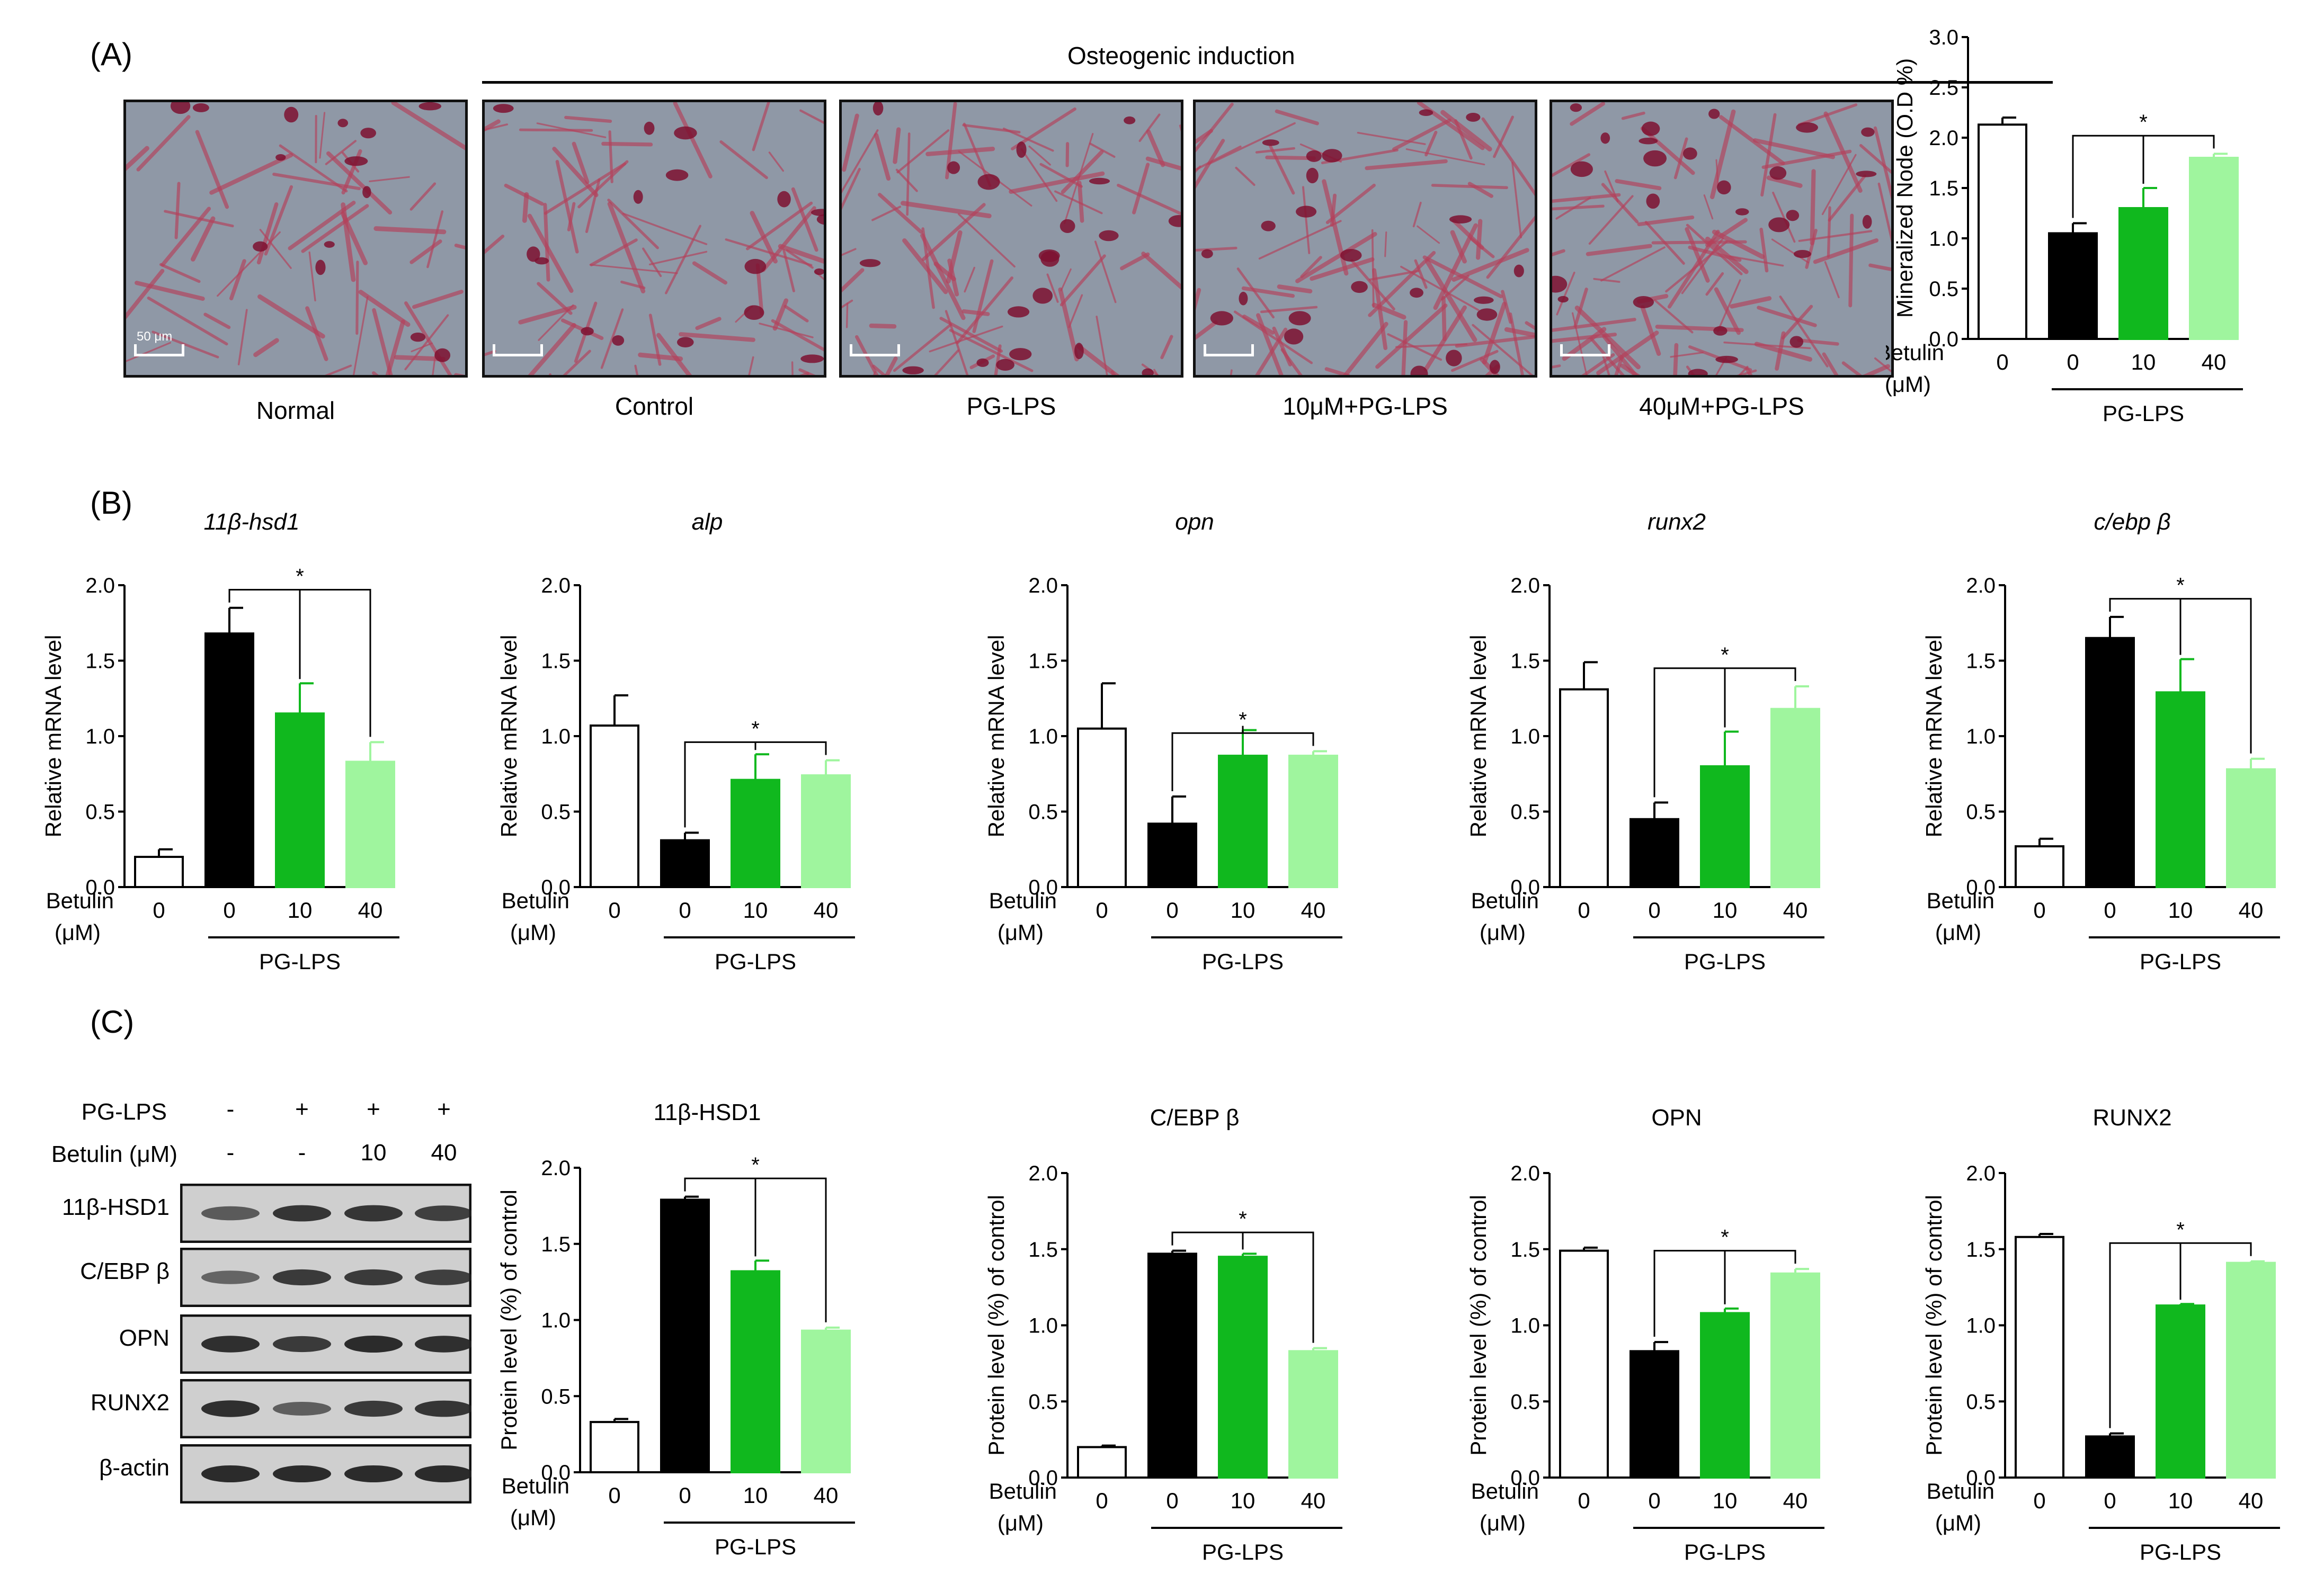 The width and height of the screenshot is (2324, 1575). I want to click on micrograph, so click(654, 239).